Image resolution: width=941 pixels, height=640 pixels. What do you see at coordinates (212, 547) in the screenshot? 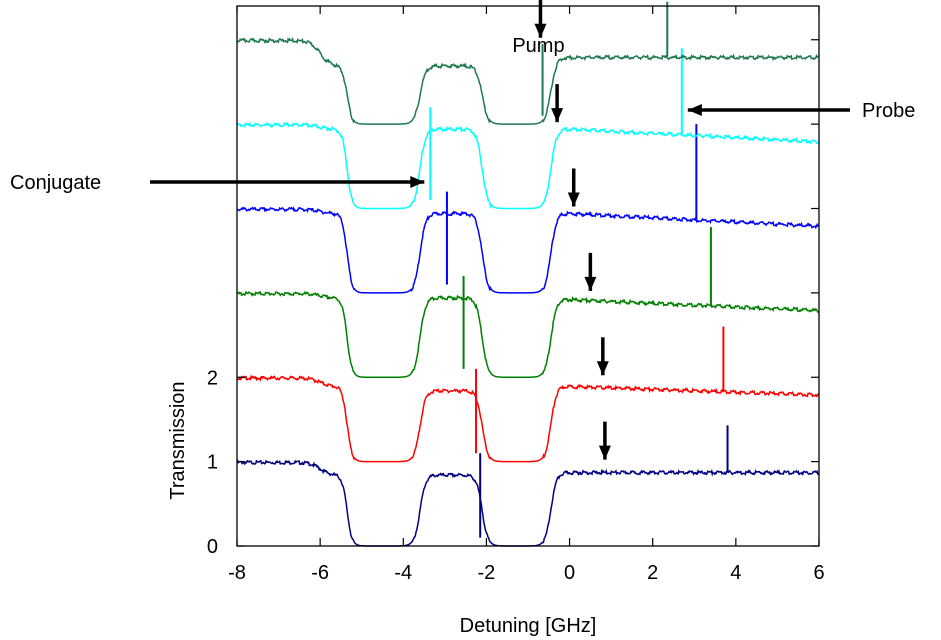
I see `y-tick-label: 0` at bounding box center [212, 547].